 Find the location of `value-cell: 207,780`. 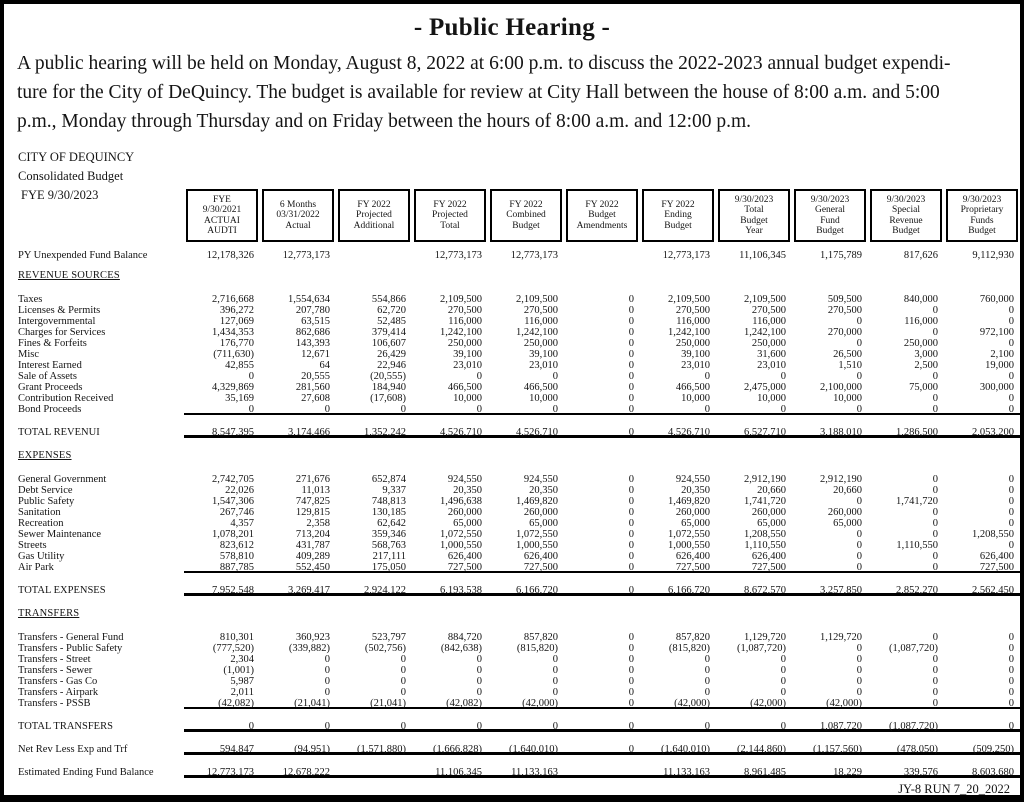

value-cell: 207,780 is located at coordinates (312, 310).